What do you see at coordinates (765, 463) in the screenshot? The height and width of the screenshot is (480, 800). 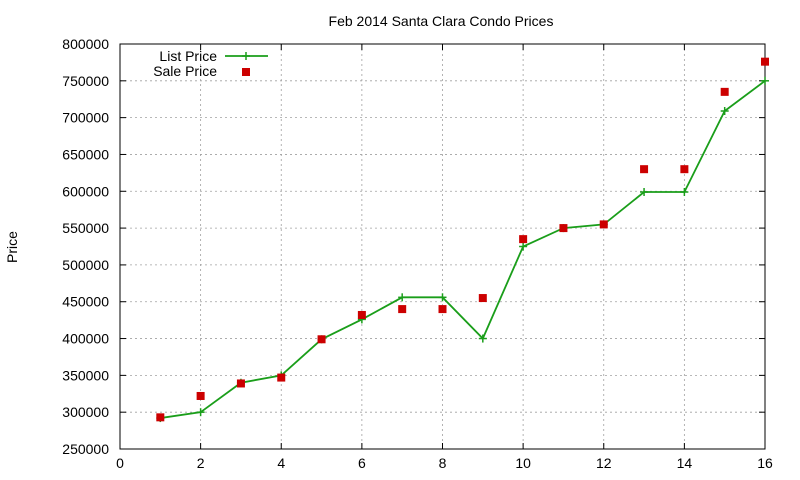 I see `x-tick-label: 16` at bounding box center [765, 463].